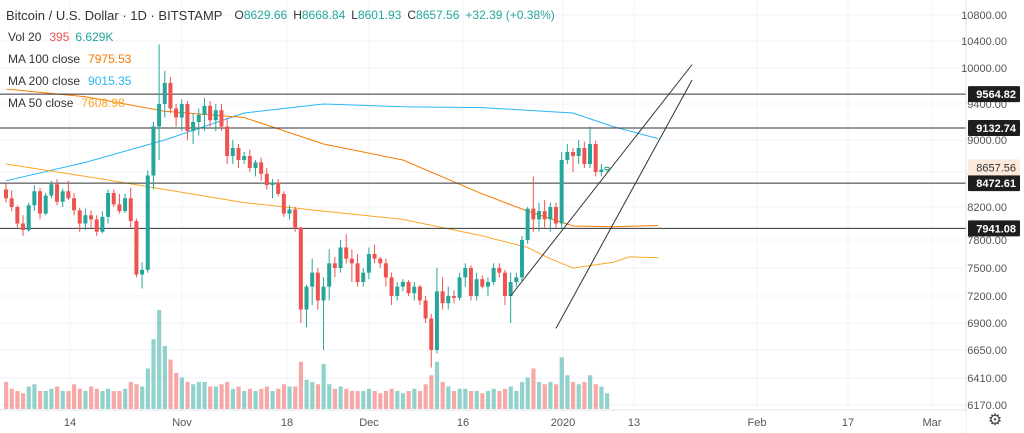  Describe the element at coordinates (265, 14) in the screenshot. I see `open-value: 8629.66` at that location.